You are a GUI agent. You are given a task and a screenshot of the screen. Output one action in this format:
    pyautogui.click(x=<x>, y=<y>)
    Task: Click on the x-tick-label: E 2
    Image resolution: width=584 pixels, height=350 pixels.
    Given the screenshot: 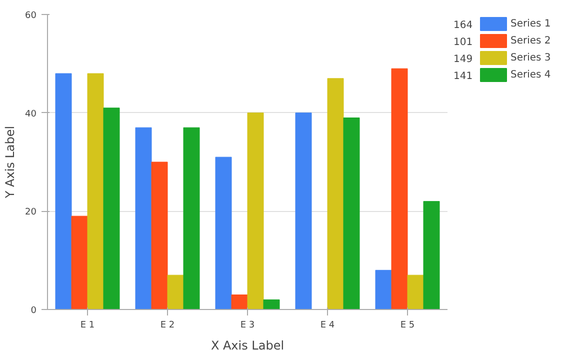 What is the action you would take?
    pyautogui.click(x=167, y=325)
    